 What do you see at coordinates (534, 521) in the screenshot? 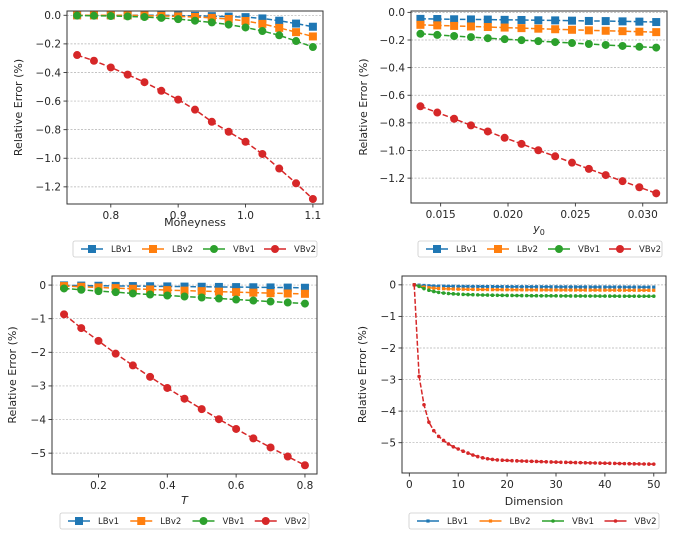
I see `legend: LBv1 LBv2 VBv1 VBv2` at bounding box center [534, 521].